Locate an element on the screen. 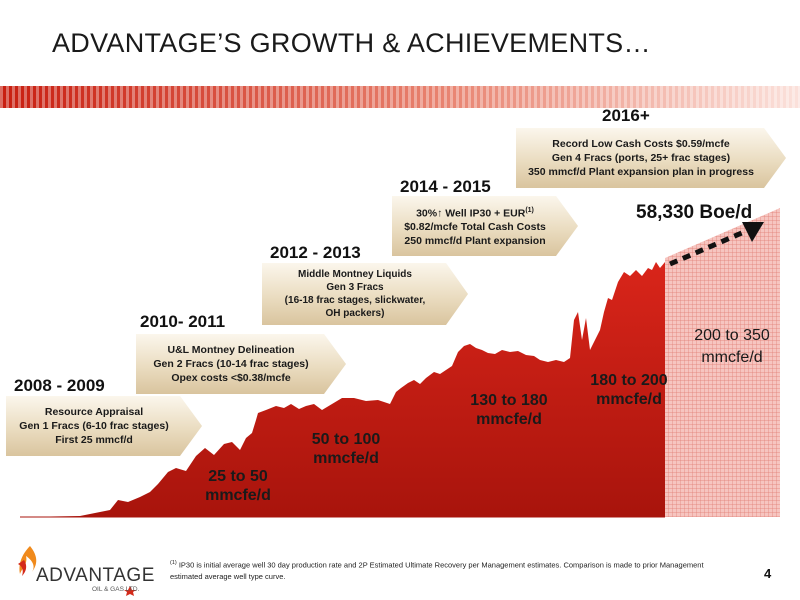 This screenshot has height=600, width=800. period-label: 2016+ is located at coordinates (626, 115).